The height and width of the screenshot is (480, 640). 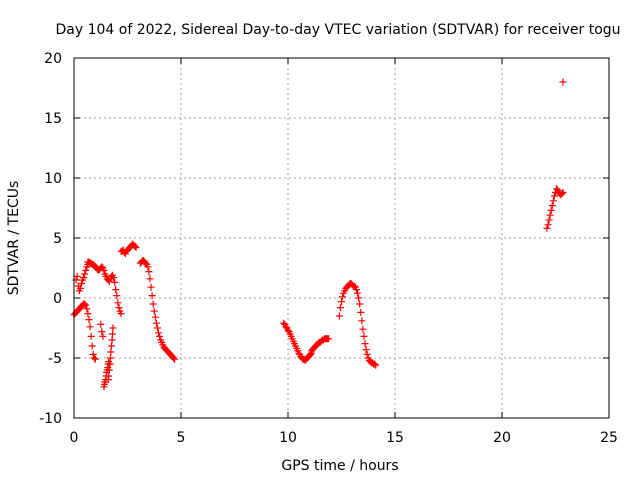 I want to click on x-tick-label: 20, so click(x=502, y=438).